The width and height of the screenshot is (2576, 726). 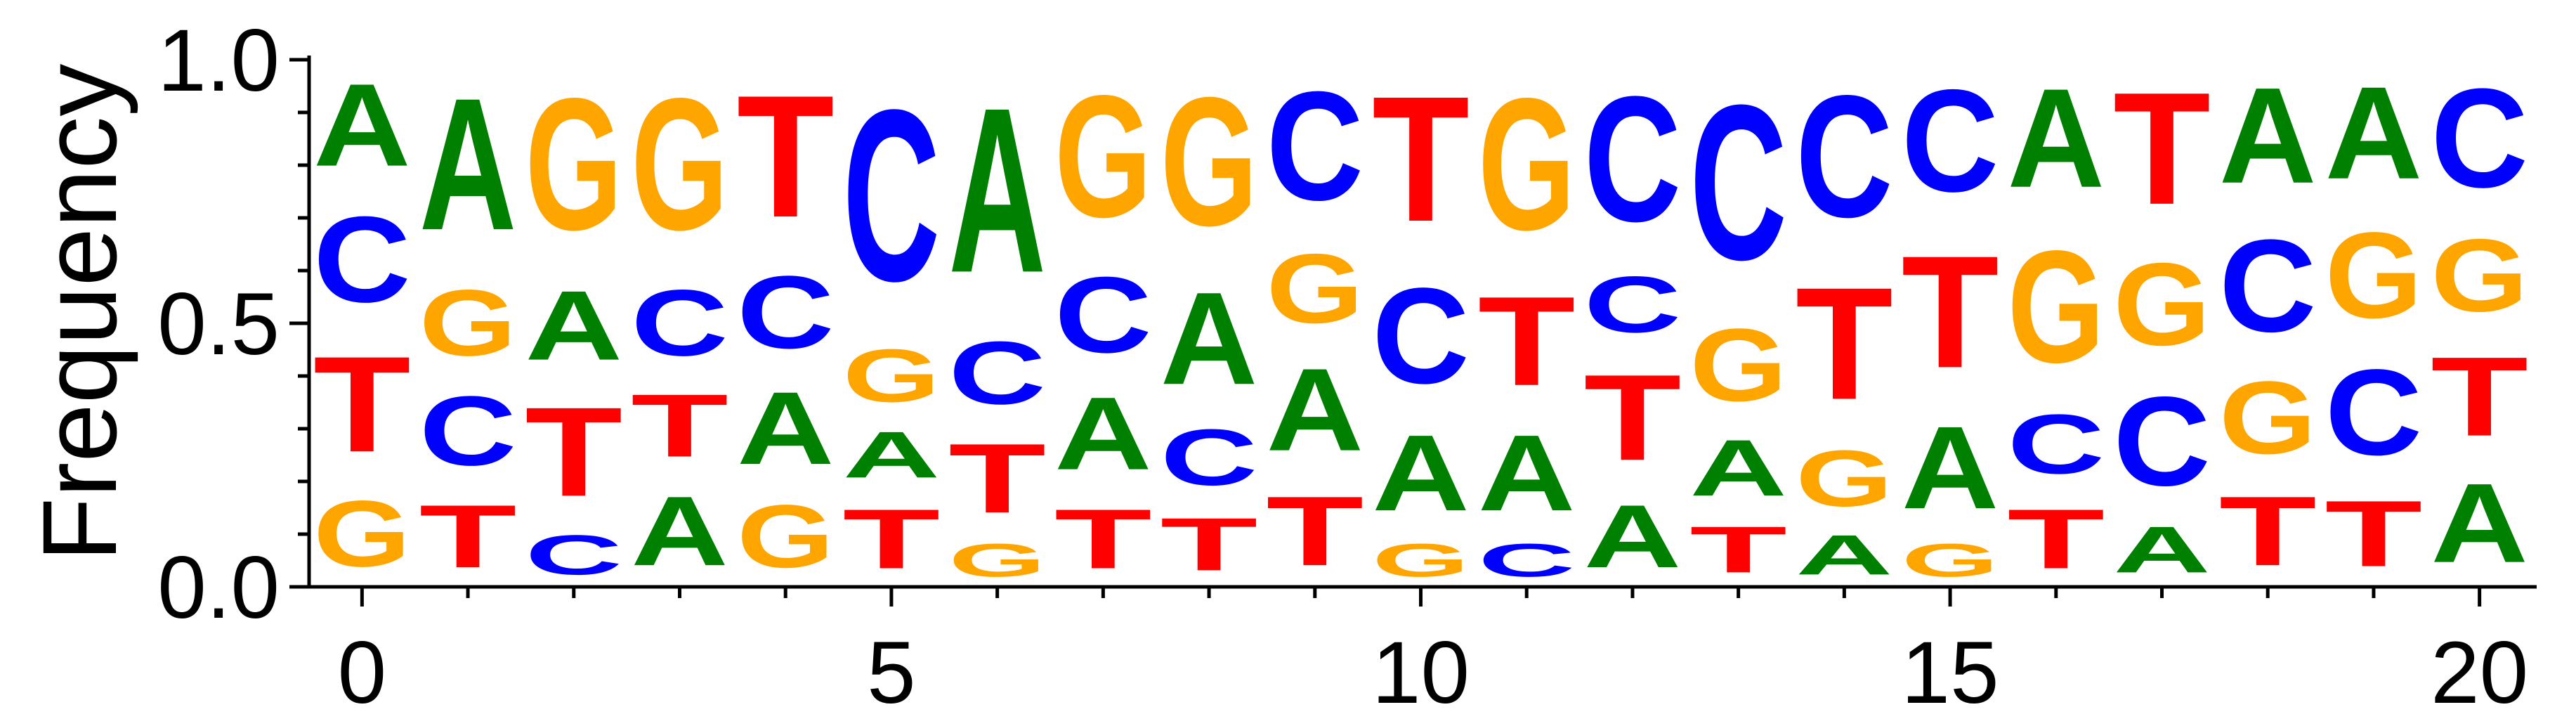 What do you see at coordinates (2479, 673) in the screenshot?
I see `x-tick-label: 20` at bounding box center [2479, 673].